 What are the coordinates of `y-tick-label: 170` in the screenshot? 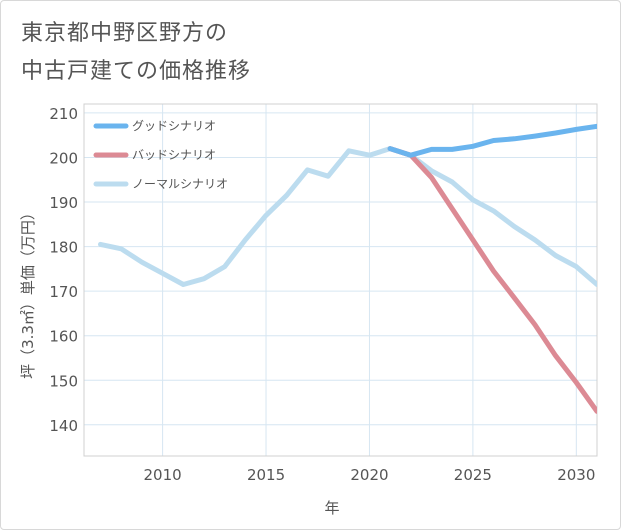 It's located at (63, 292).